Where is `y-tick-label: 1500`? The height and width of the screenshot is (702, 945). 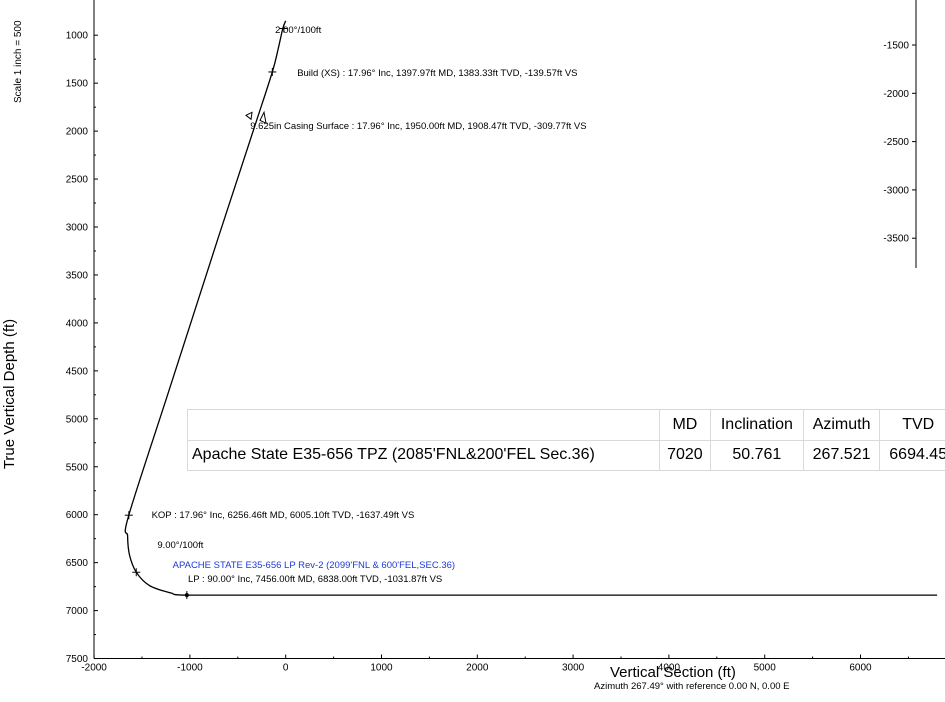
y-tick-label: 1500 is located at coordinates (77, 84).